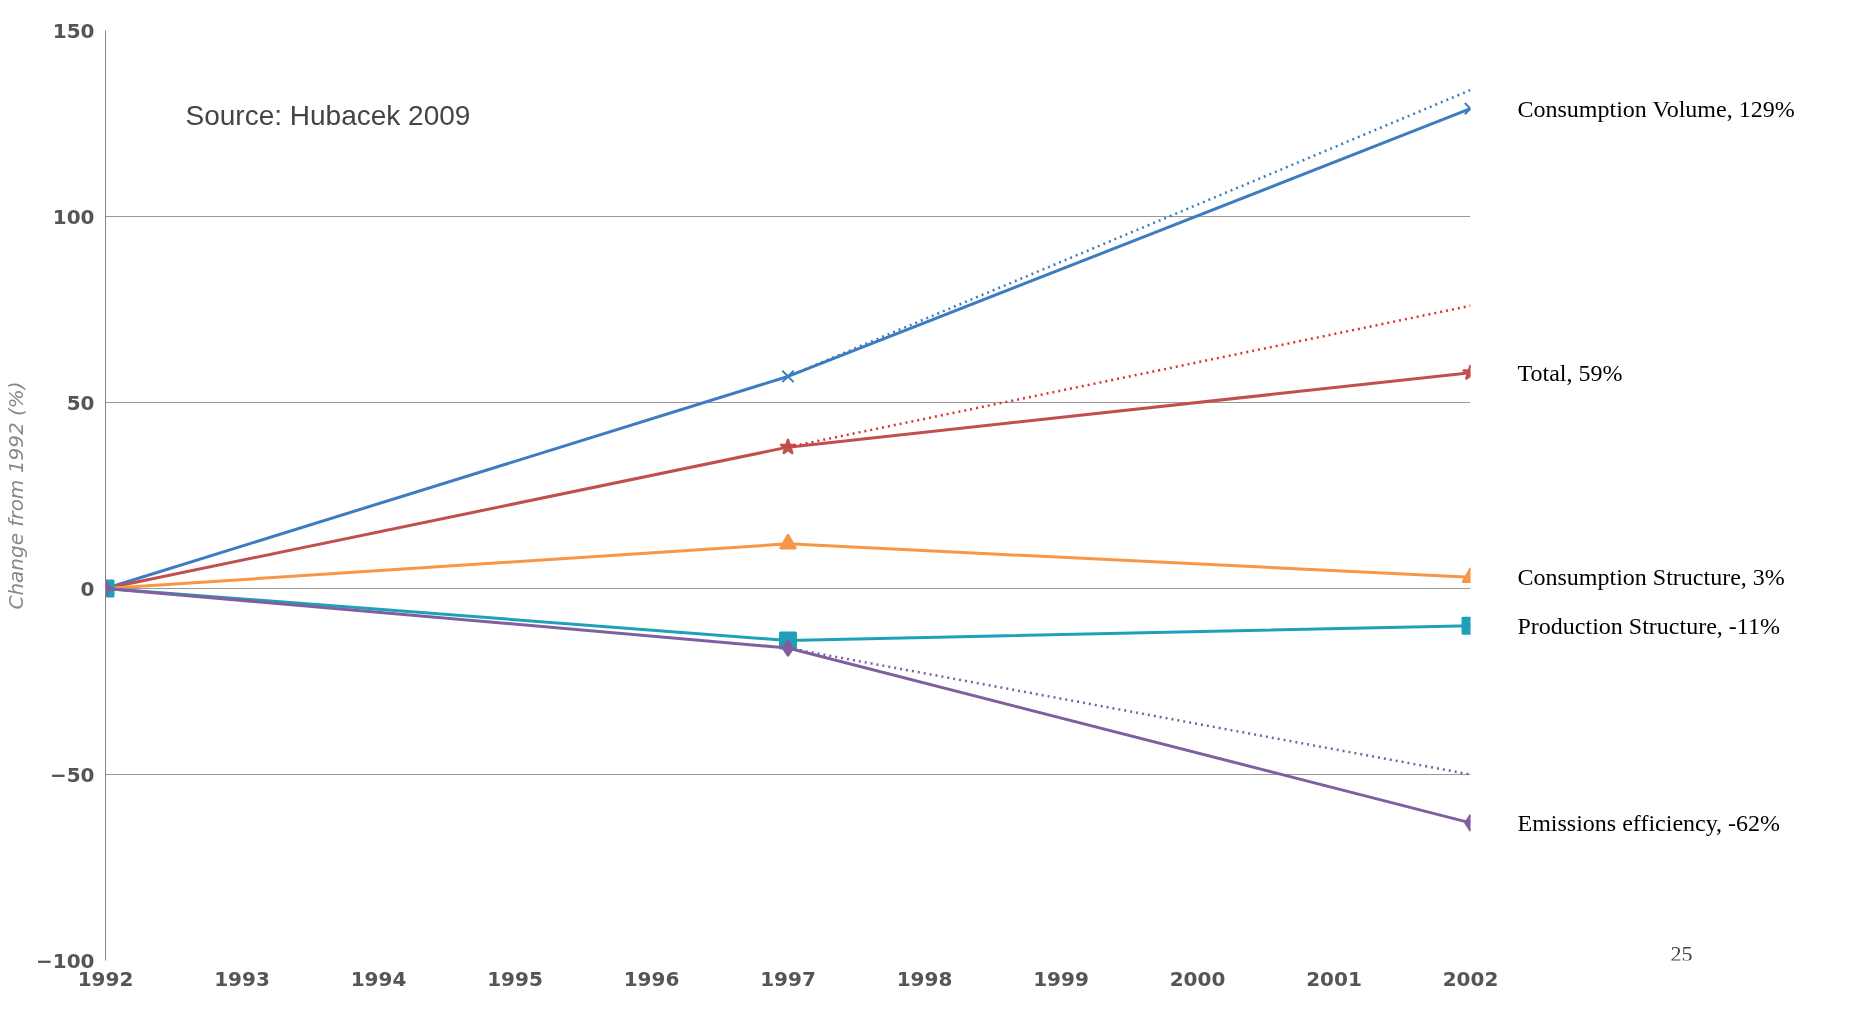  Describe the element at coordinates (328, 115) in the screenshot. I see `annotation: Source: Hubacek 2009` at that location.